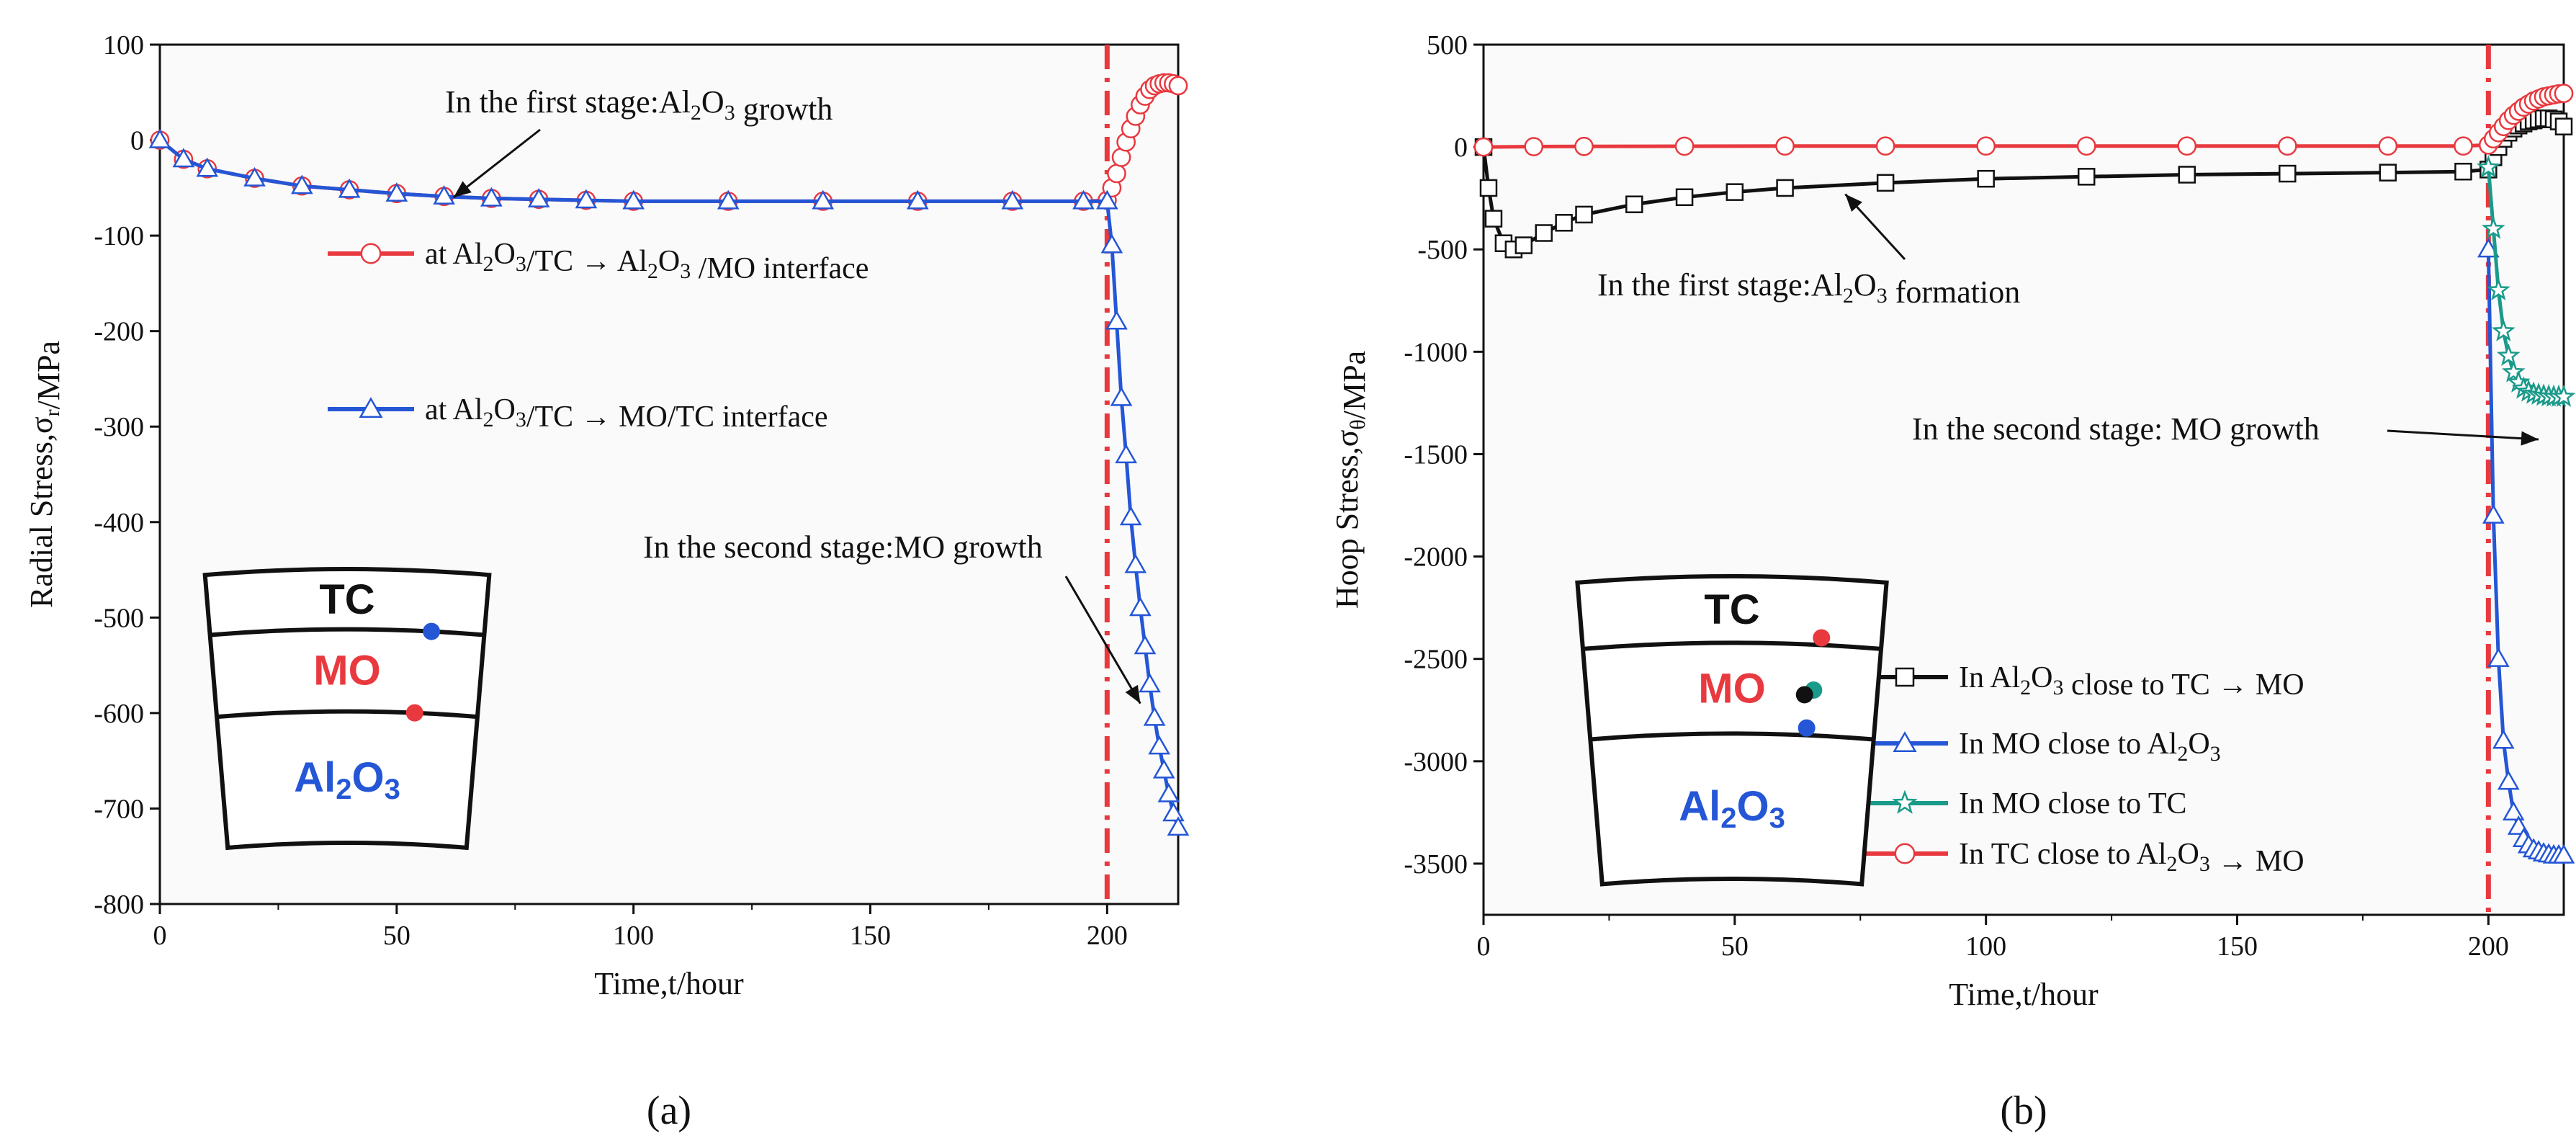 The width and height of the screenshot is (2576, 1141). Describe the element at coordinates (2132, 858) in the screenshot. I see `legend-label: In TC close to Al2O3 → MO` at that location.